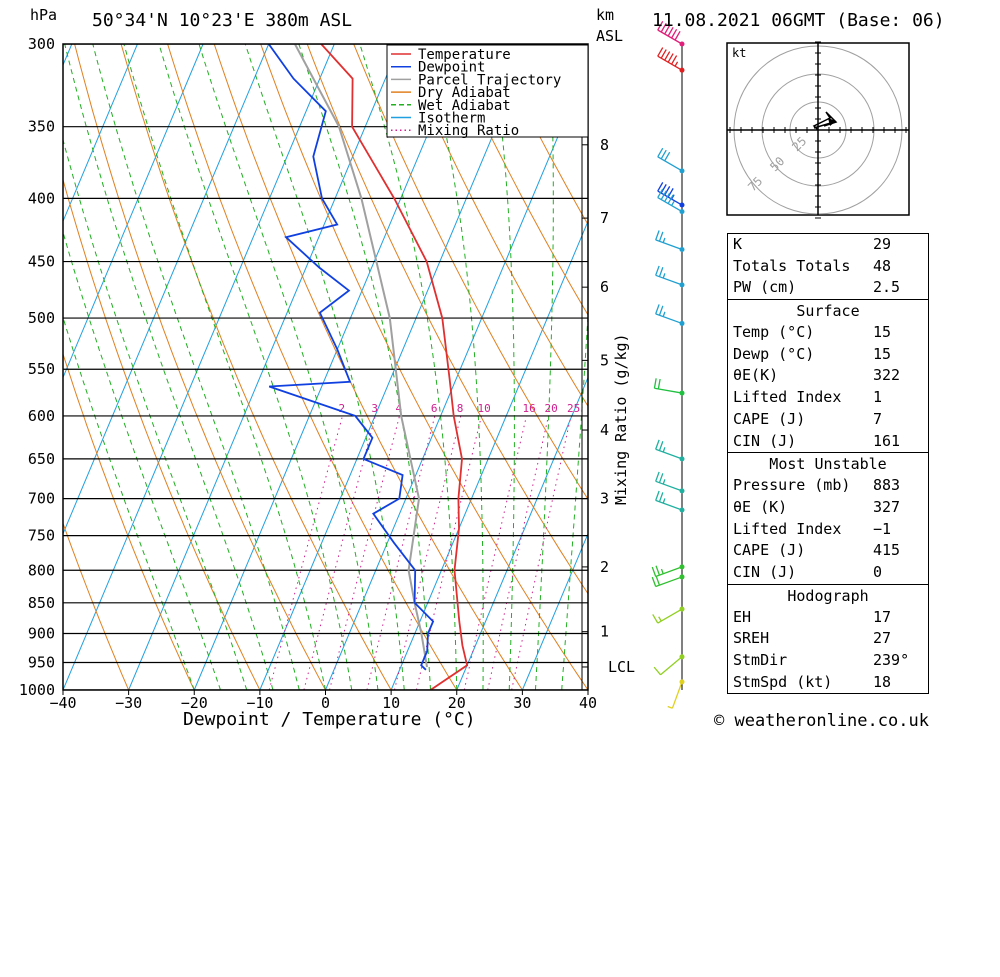  Describe the element at coordinates (468, 131) in the screenshot. I see `legend-label: Mixing Ratio` at that location.